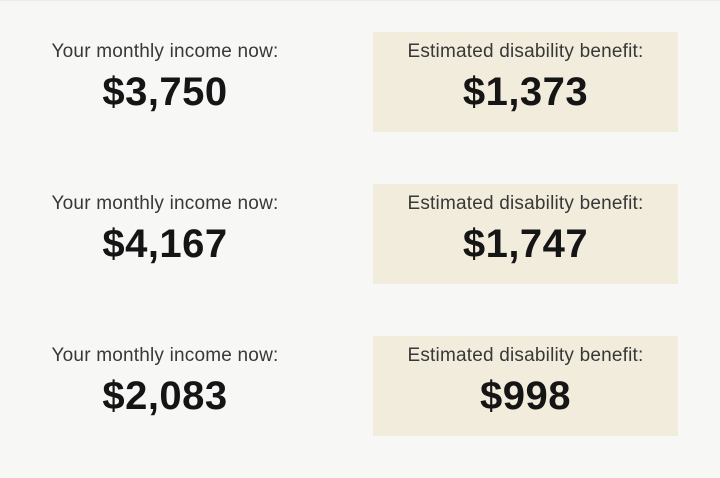 This screenshot has width=720, height=478. I want to click on benefit-card: Estimated disability benefit: $1,747, so click(525, 234).